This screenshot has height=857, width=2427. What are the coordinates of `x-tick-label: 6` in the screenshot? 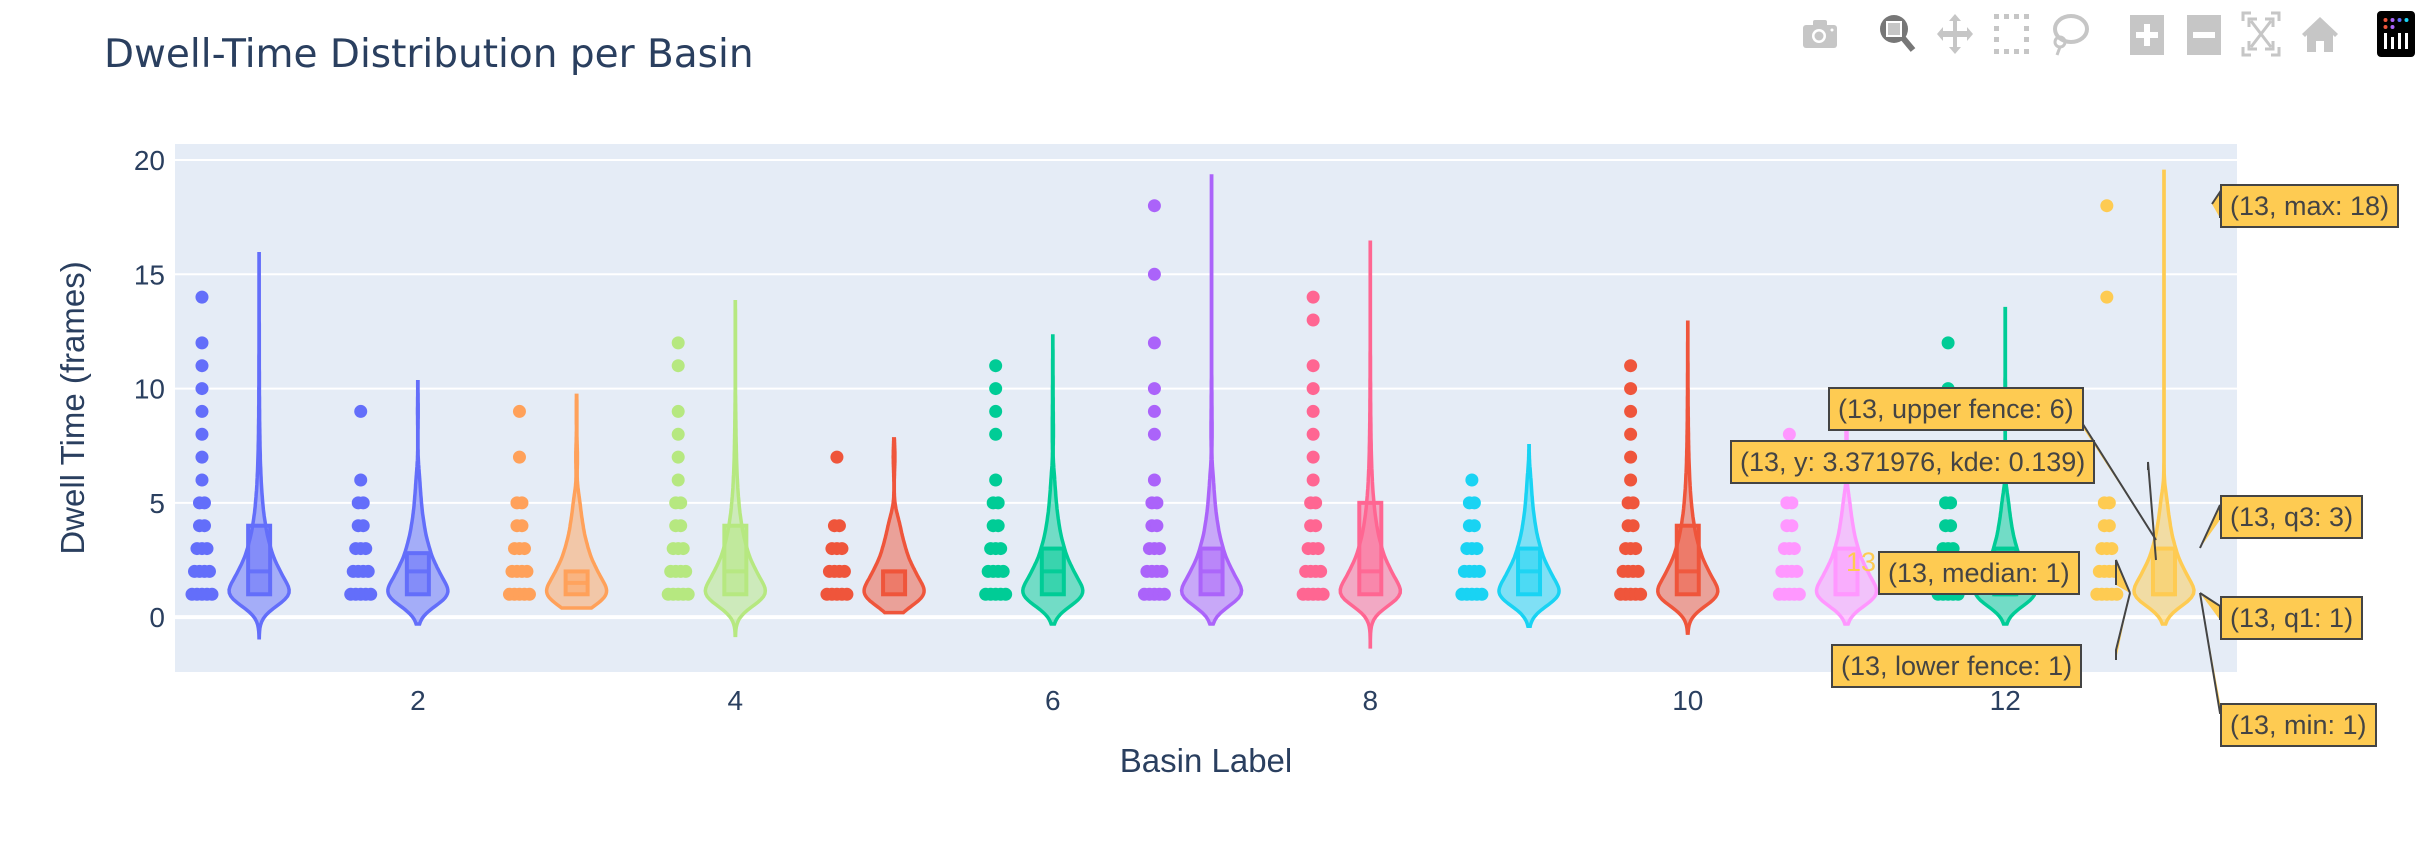 It's located at (1053, 700).